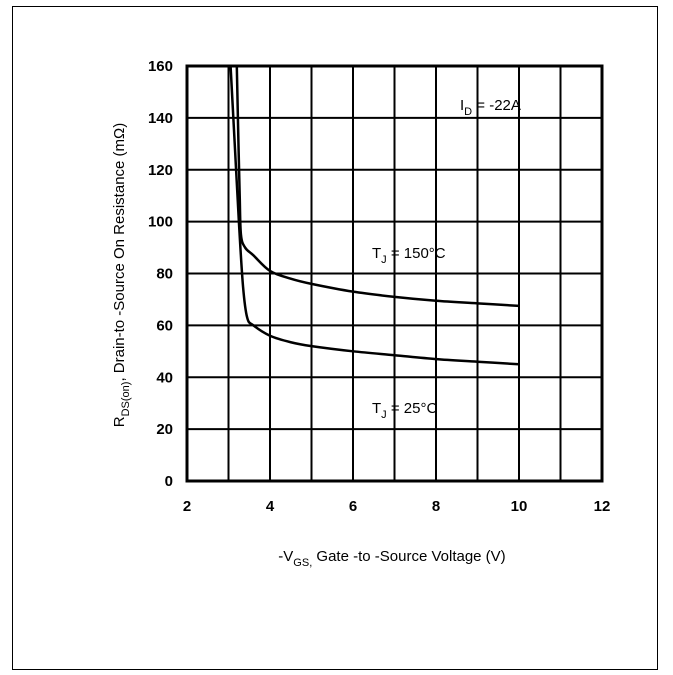 The width and height of the screenshot is (673, 675). Describe the element at coordinates (602, 506) in the screenshot. I see `x-tick-label: 12` at that location.